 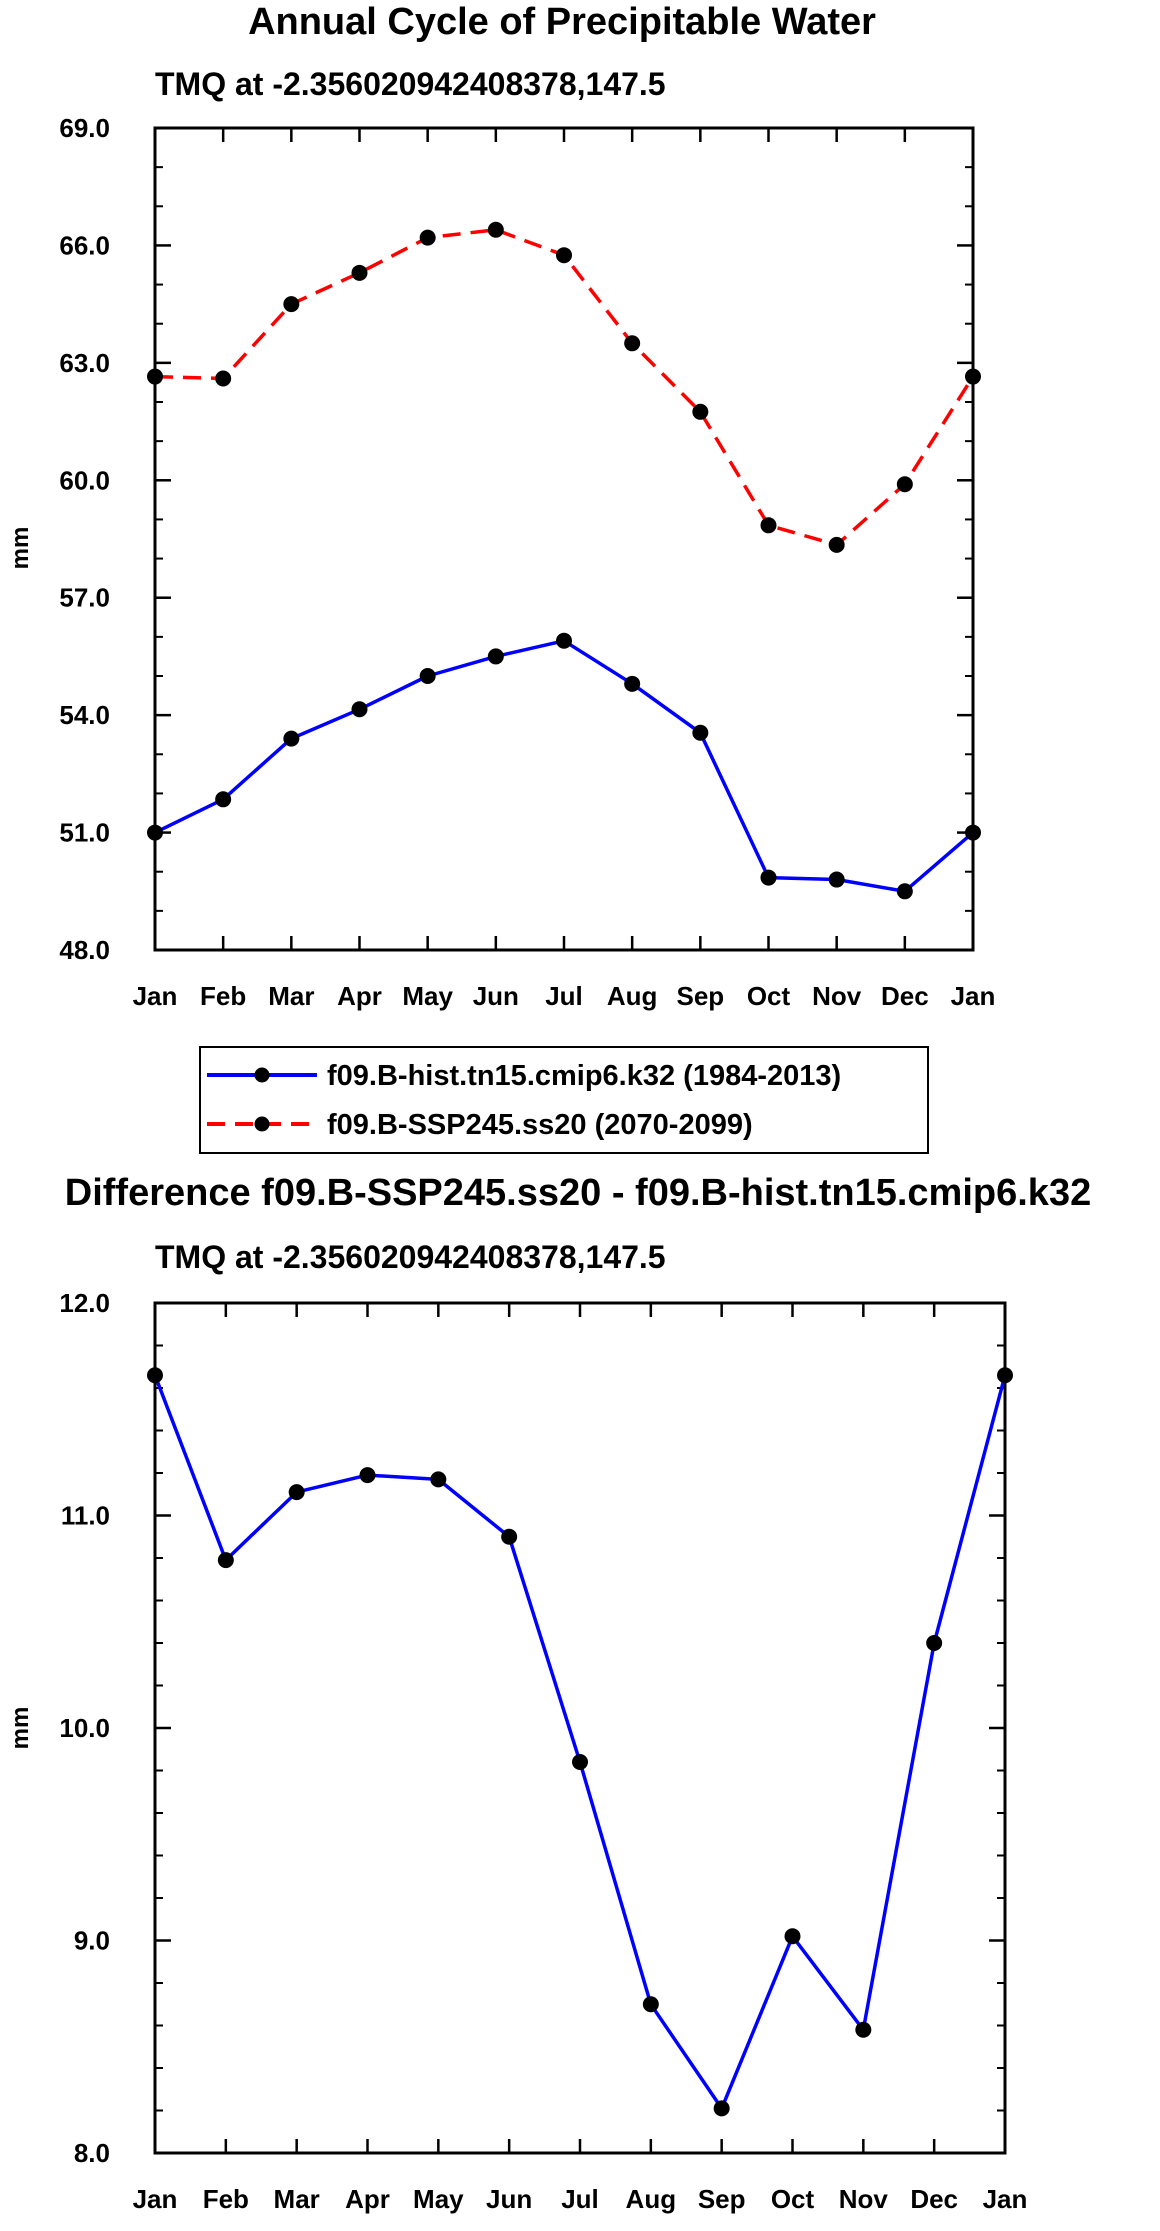 I want to click on y-tick-label: 12.0, so click(x=84, y=1303).